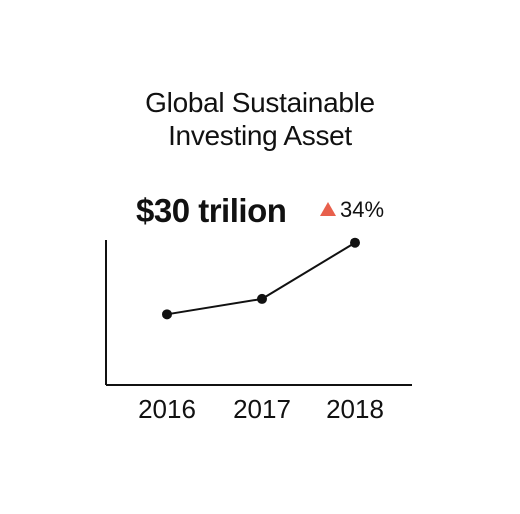 This screenshot has width=520, height=514. What do you see at coordinates (355, 409) in the screenshot?
I see `x-tick-label-2018: 2018` at bounding box center [355, 409].